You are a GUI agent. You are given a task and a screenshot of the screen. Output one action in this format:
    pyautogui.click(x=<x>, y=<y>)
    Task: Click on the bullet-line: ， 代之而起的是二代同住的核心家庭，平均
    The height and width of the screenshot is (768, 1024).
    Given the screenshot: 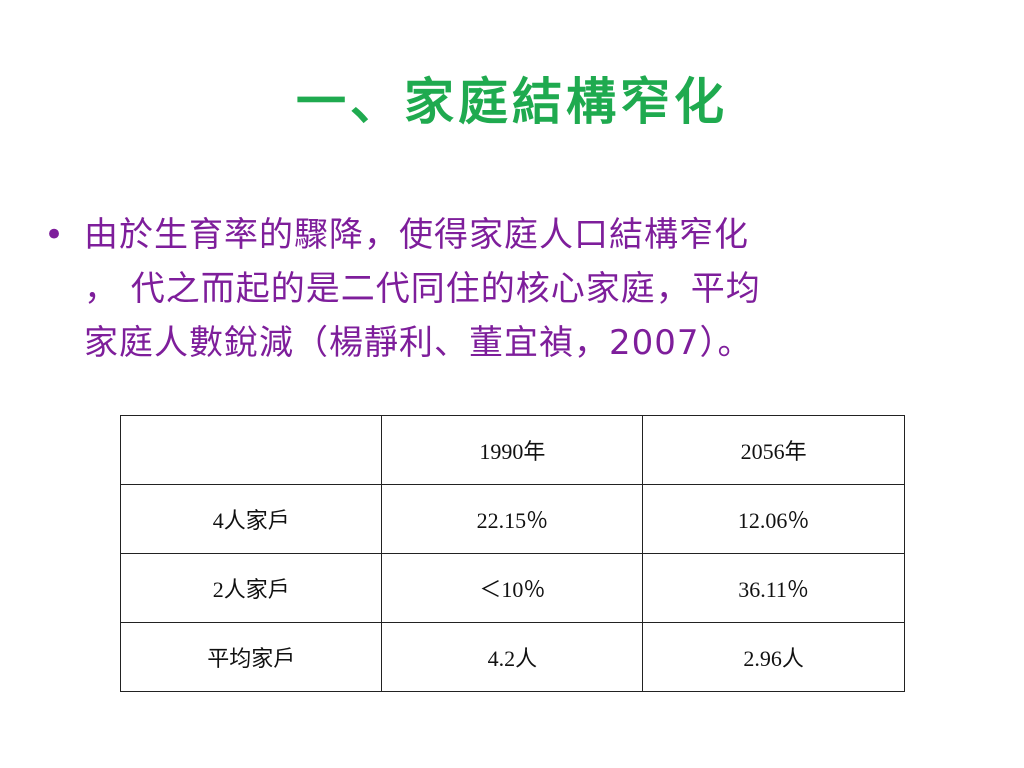 What is the action you would take?
    pyautogui.click(x=422, y=289)
    